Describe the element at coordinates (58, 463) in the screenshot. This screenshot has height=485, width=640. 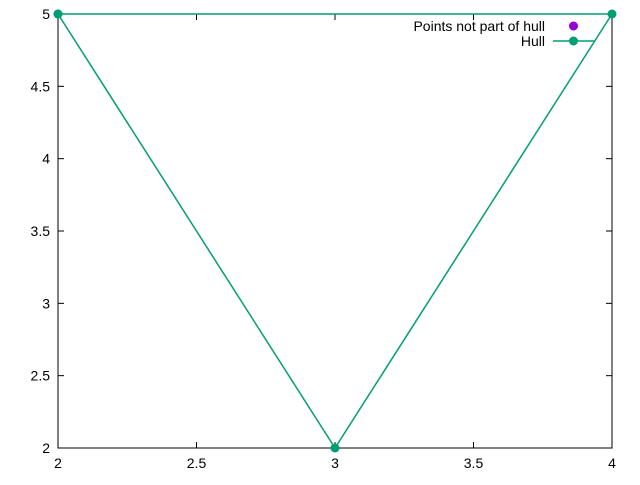
I see `x-tick-label: 2` at that location.